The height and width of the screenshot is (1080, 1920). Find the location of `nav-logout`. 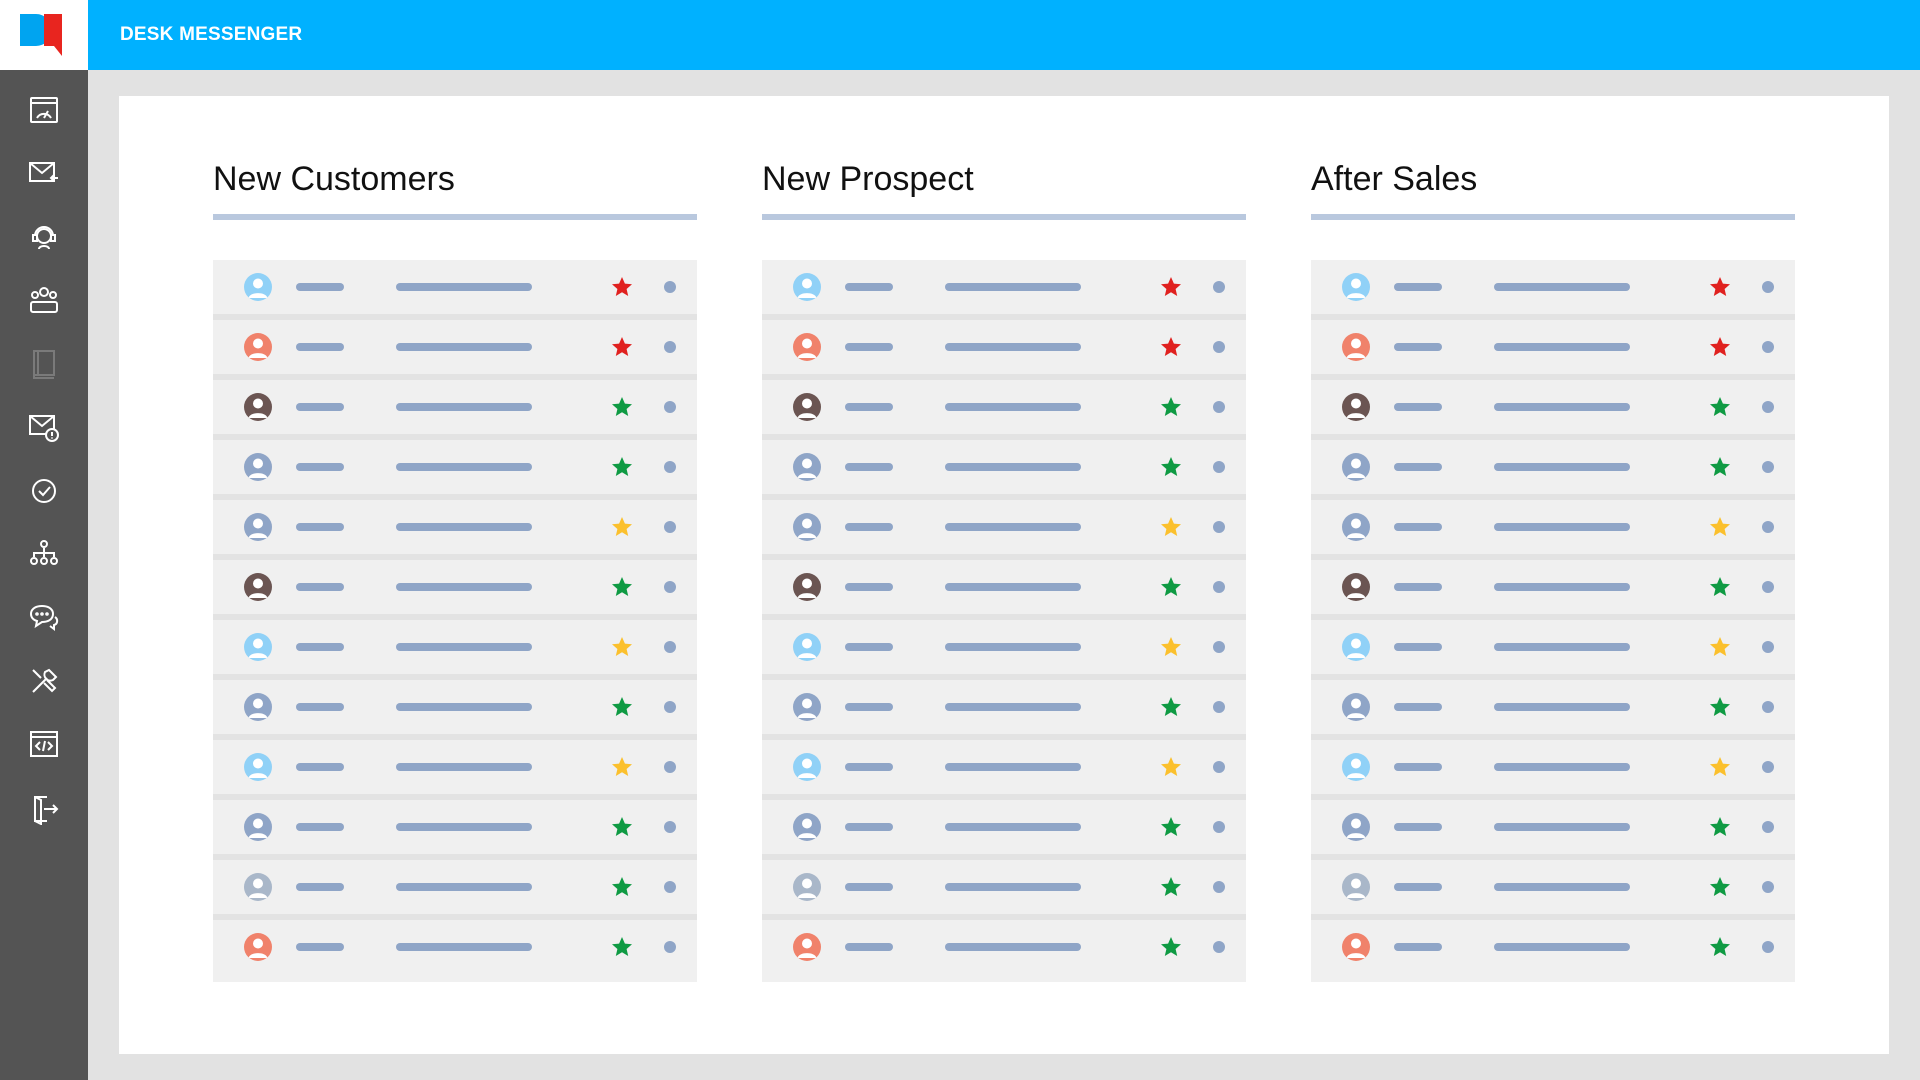

nav-logout is located at coordinates (44, 808).